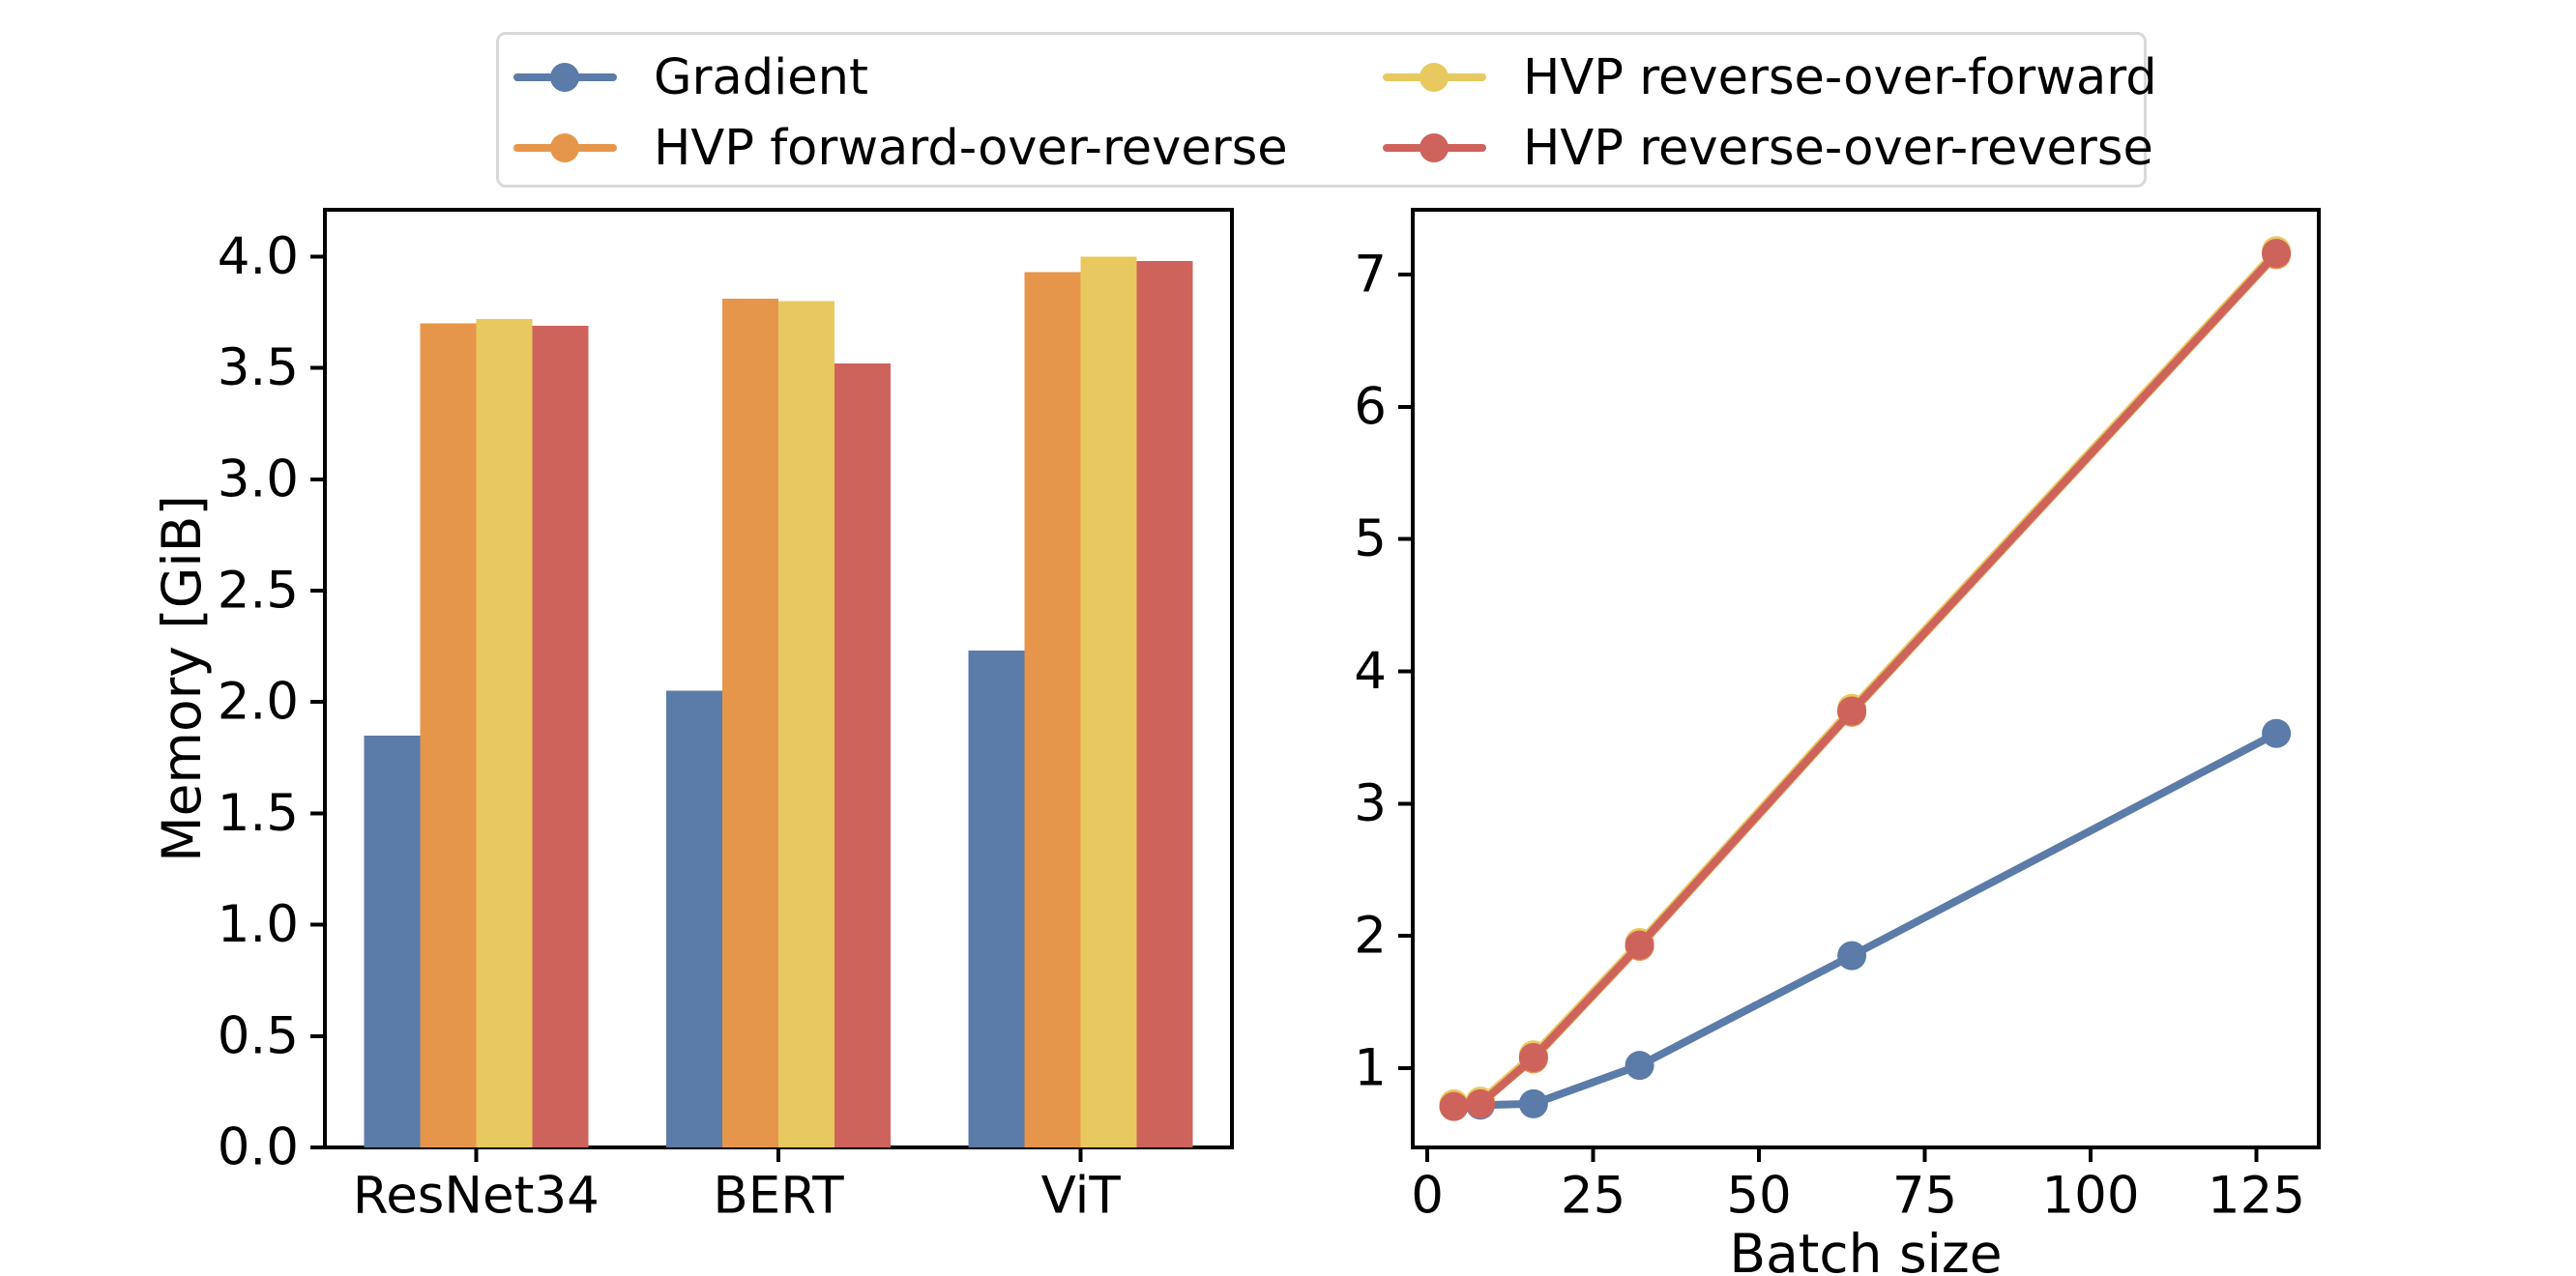 Image resolution: width=2576 pixels, height=1276 pixels. Describe the element at coordinates (1370, 275) in the screenshot. I see `y-tick-label: 7` at that location.